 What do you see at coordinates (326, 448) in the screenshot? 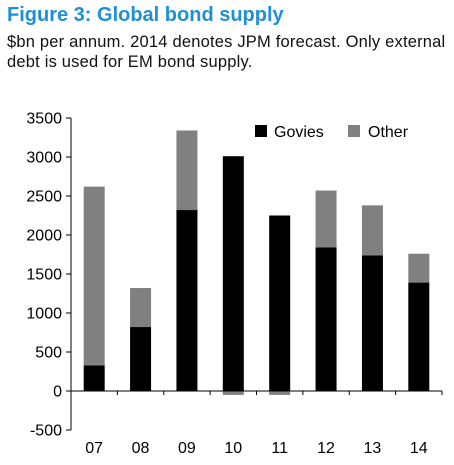
I see `x-tick-label: 12` at bounding box center [326, 448].